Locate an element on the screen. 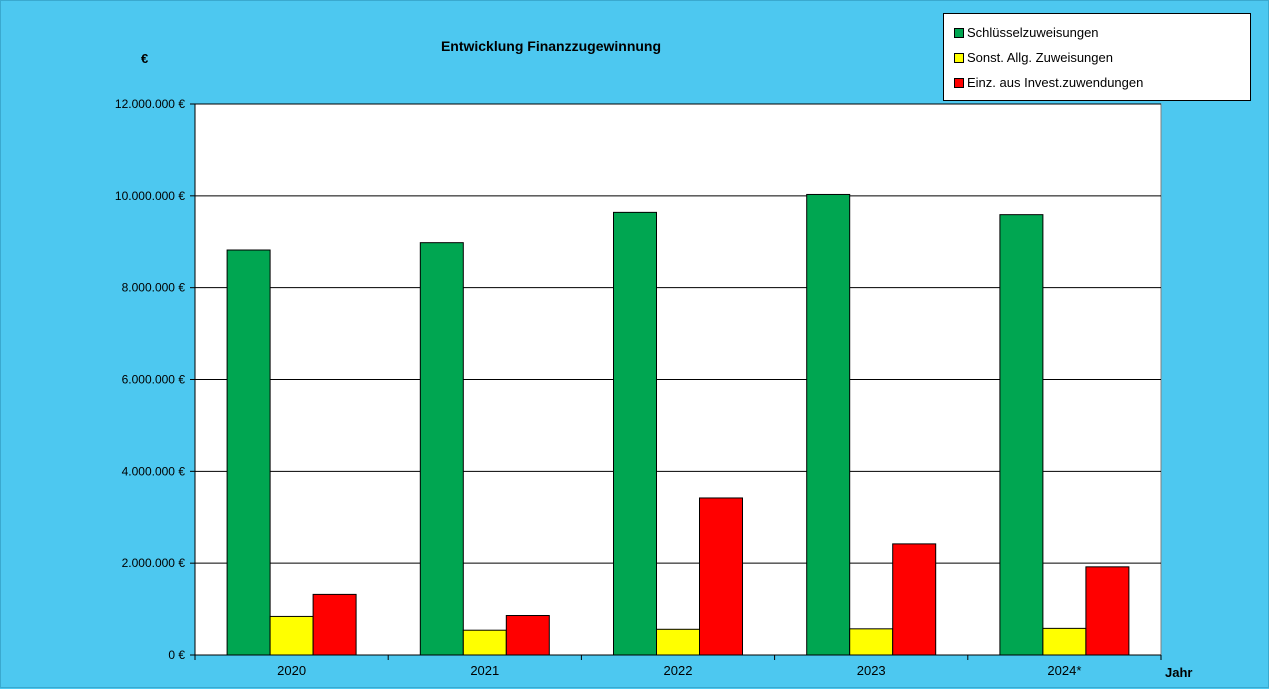  legend-swatch-einz-invest is located at coordinates (959, 82).